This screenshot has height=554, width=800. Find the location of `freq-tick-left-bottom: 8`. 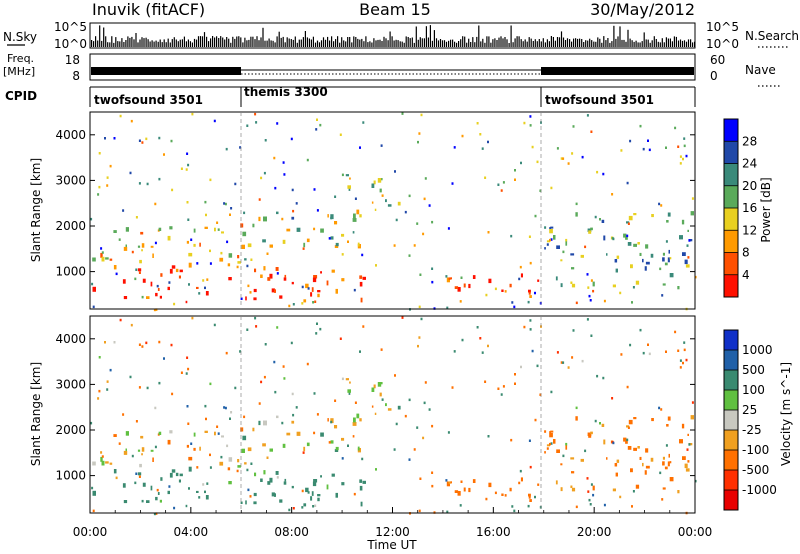

freq-tick-left-bottom: 8 is located at coordinates (76, 76).